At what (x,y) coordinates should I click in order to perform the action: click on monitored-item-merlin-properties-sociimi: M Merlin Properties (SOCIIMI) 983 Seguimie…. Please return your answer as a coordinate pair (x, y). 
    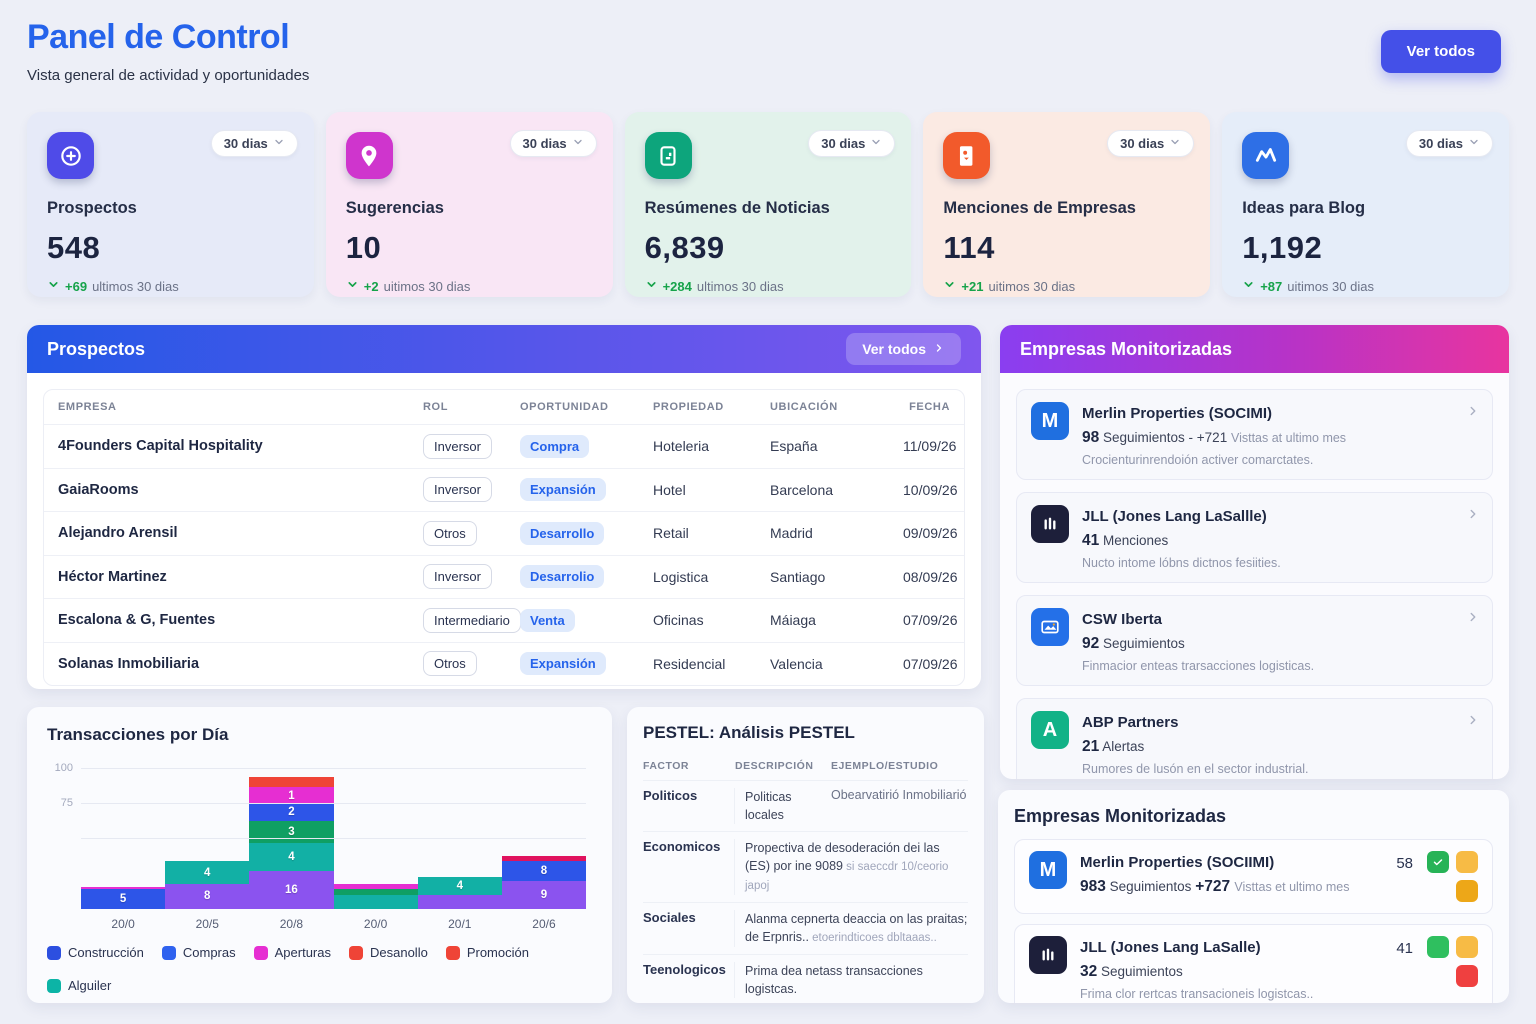
    Looking at the image, I should click on (1253, 876).